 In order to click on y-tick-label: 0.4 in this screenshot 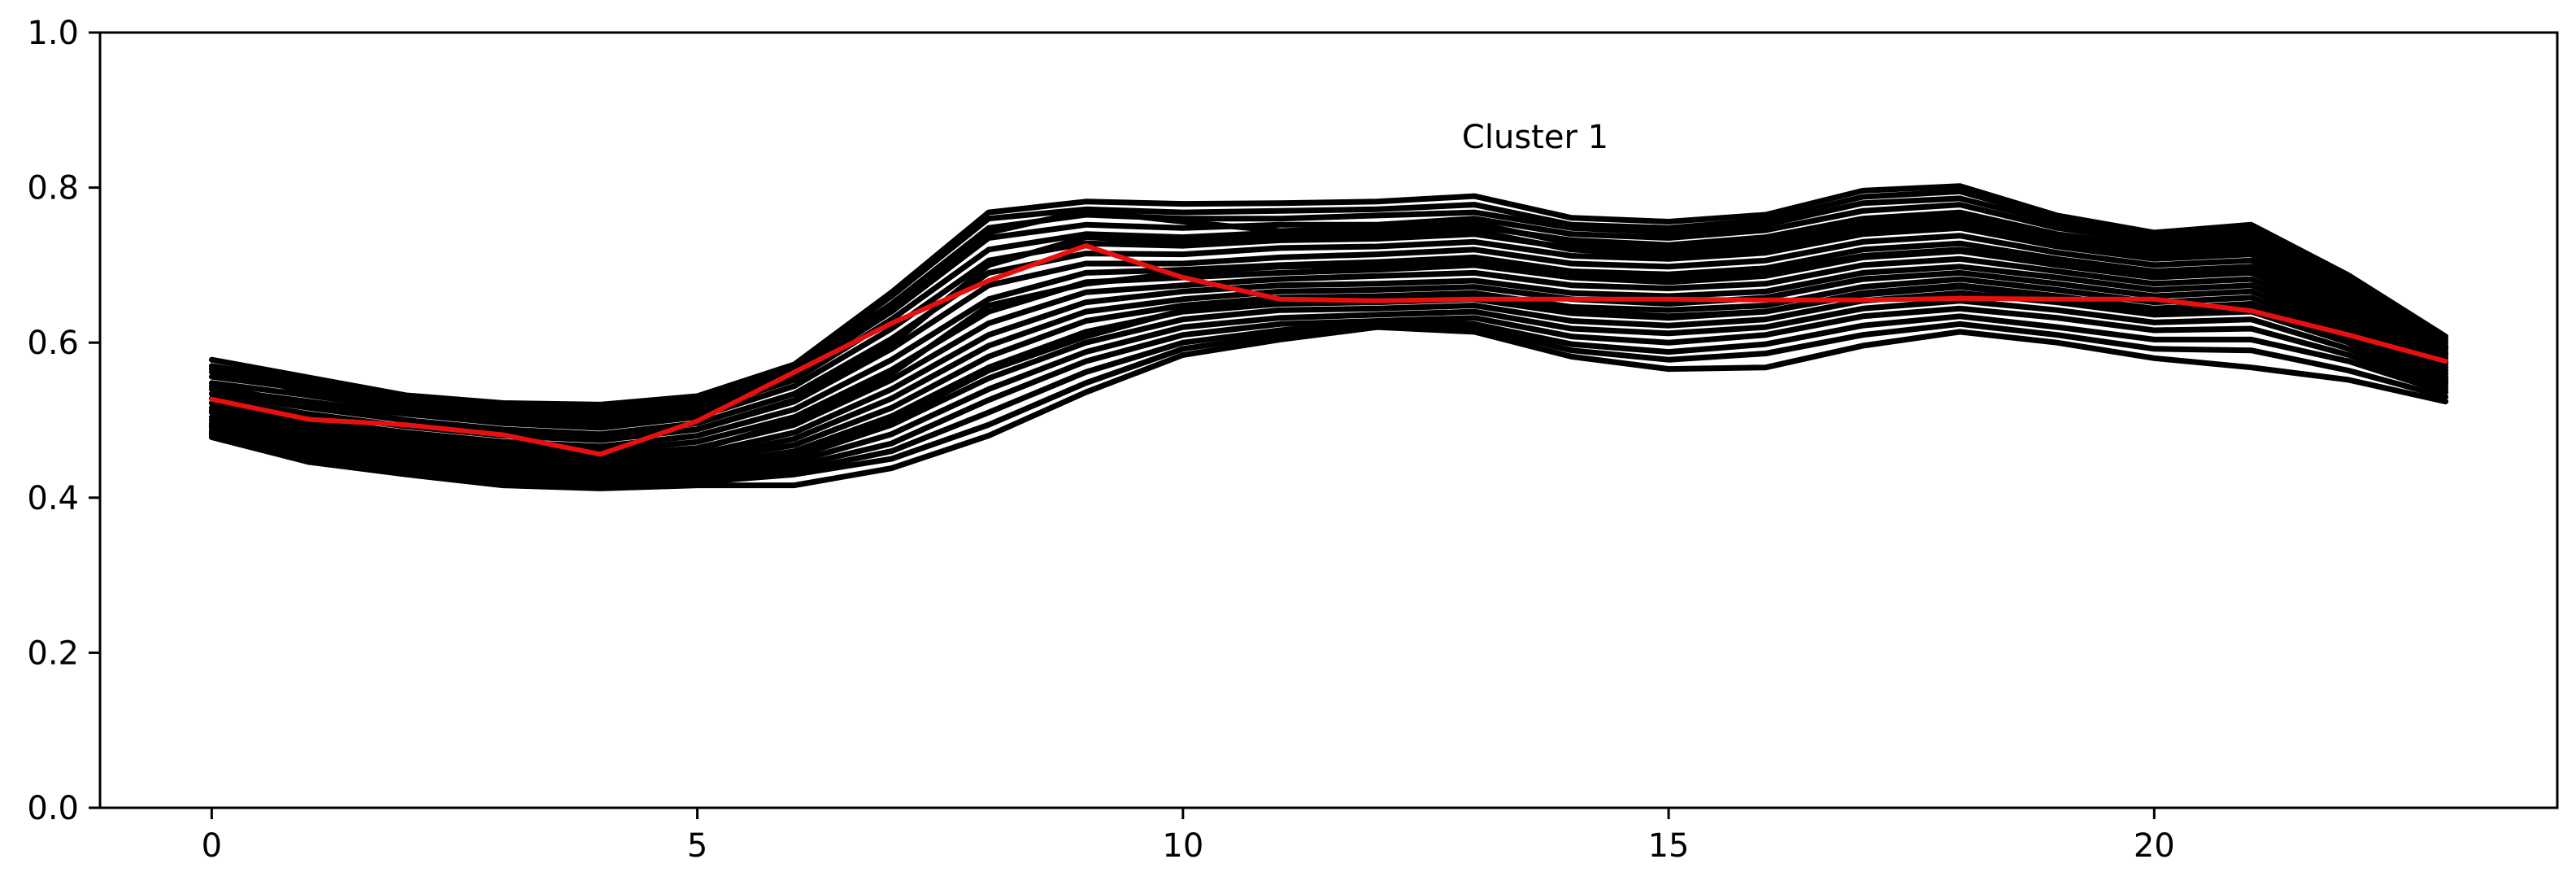, I will do `click(53, 498)`.